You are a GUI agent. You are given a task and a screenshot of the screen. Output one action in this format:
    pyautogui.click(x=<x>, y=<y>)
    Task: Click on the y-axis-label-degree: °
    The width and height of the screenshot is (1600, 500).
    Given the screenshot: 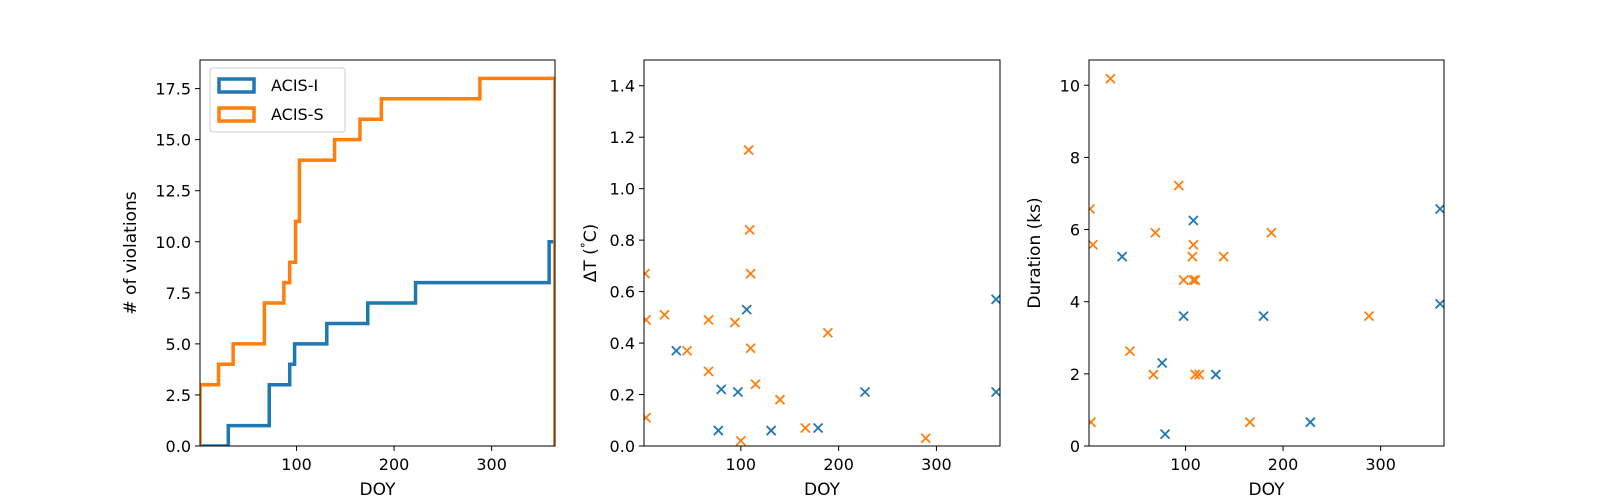 What is the action you would take?
    pyautogui.click(x=586, y=245)
    